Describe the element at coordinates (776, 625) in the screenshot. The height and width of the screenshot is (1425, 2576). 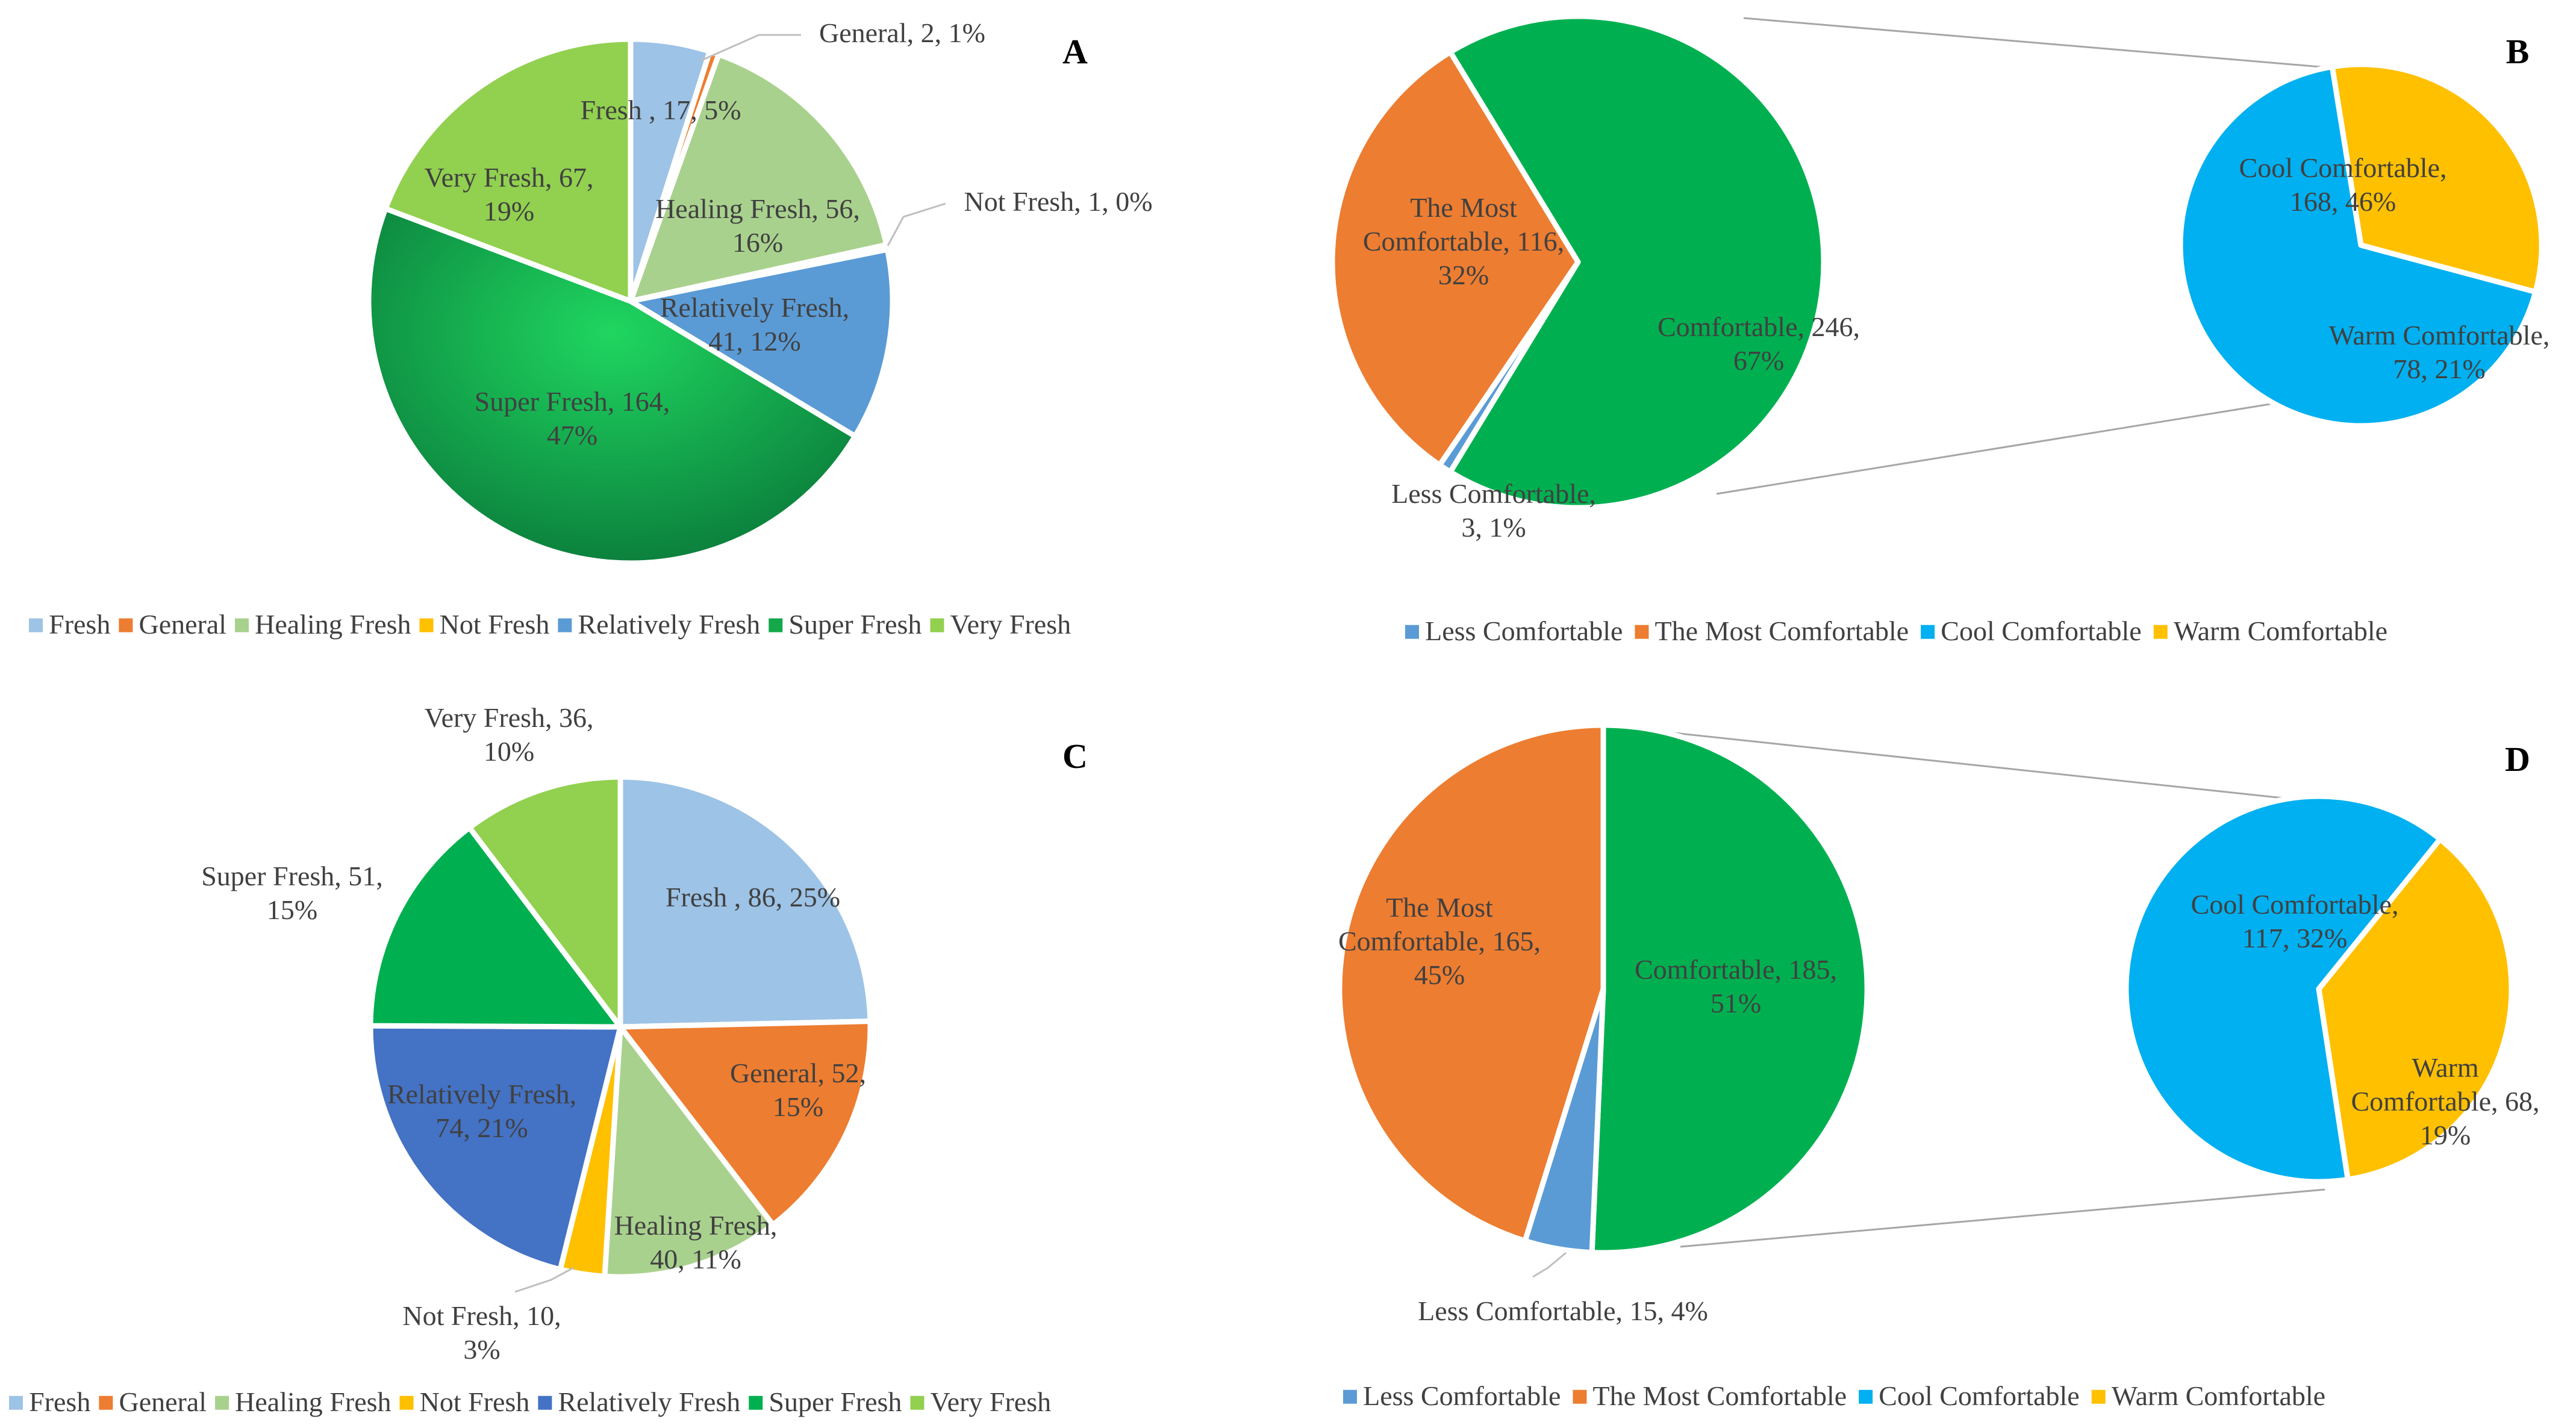
I see `panel-a-legend-swatch-super-fresh` at that location.